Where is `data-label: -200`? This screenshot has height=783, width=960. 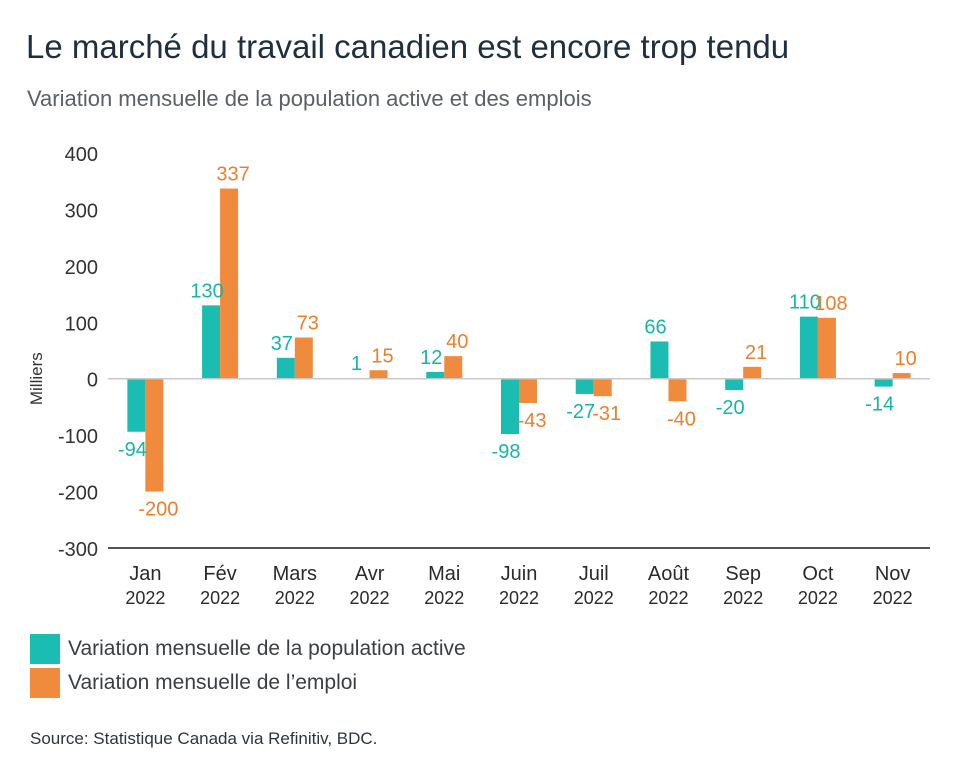 data-label: -200 is located at coordinates (158, 510).